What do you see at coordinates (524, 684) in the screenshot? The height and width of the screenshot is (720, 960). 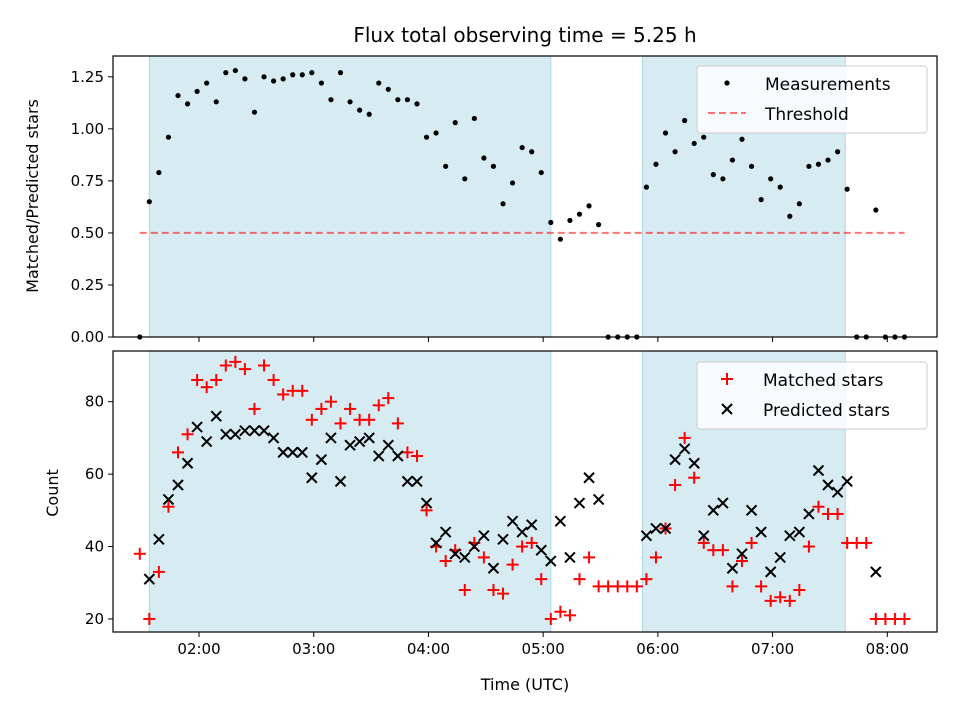 I see `x-axis-label: Time (UTC)` at bounding box center [524, 684].